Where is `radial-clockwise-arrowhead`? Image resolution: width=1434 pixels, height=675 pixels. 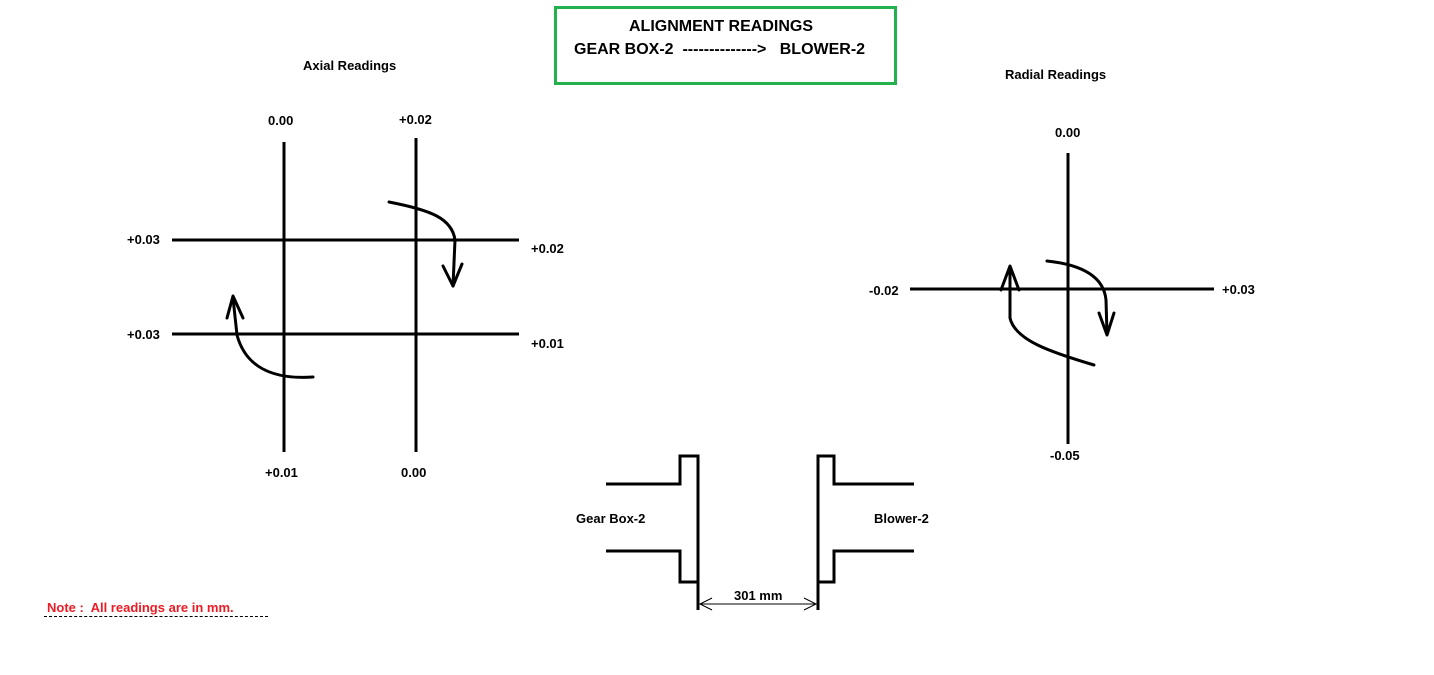
radial-clockwise-arrowhead is located at coordinates (1106, 324).